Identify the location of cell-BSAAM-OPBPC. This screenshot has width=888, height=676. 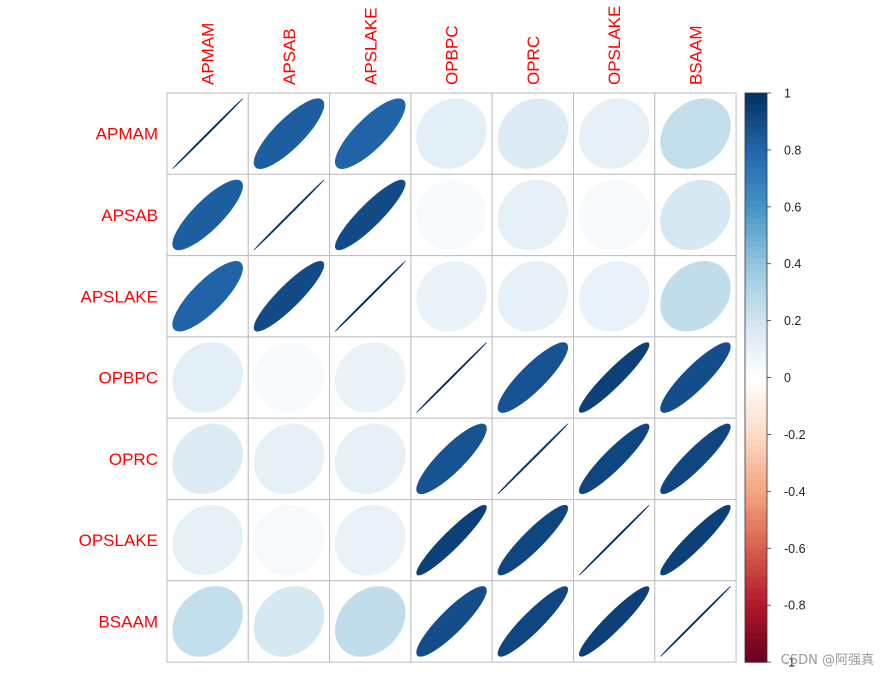
(451, 621).